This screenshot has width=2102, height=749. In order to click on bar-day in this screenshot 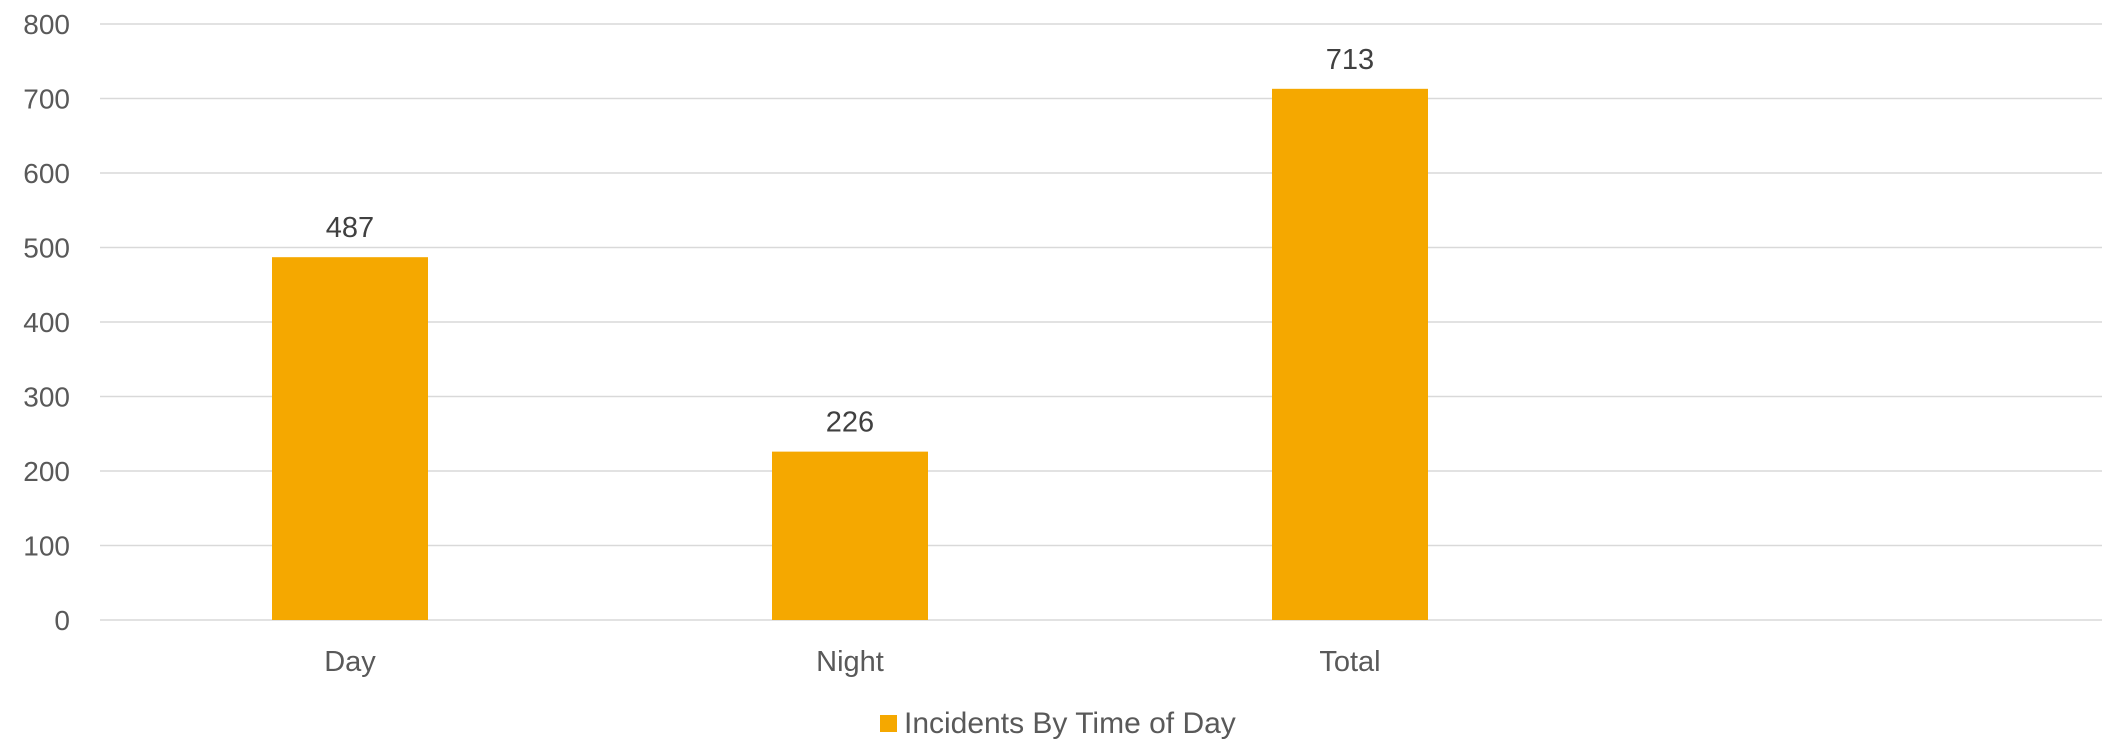, I will do `click(350, 438)`.